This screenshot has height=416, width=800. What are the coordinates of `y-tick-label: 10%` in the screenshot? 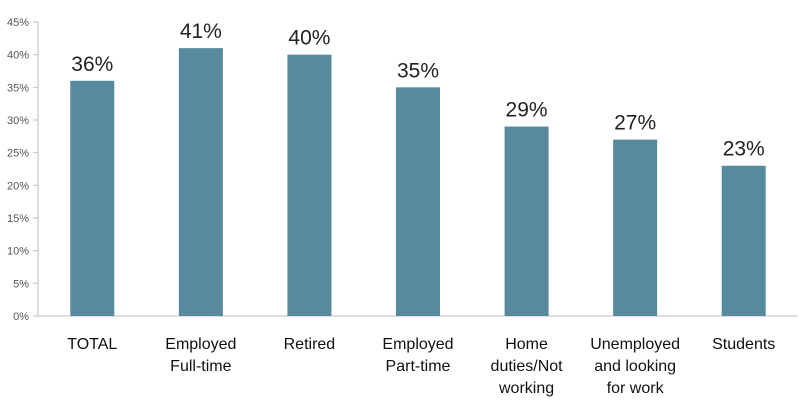 It's located at (18, 252).